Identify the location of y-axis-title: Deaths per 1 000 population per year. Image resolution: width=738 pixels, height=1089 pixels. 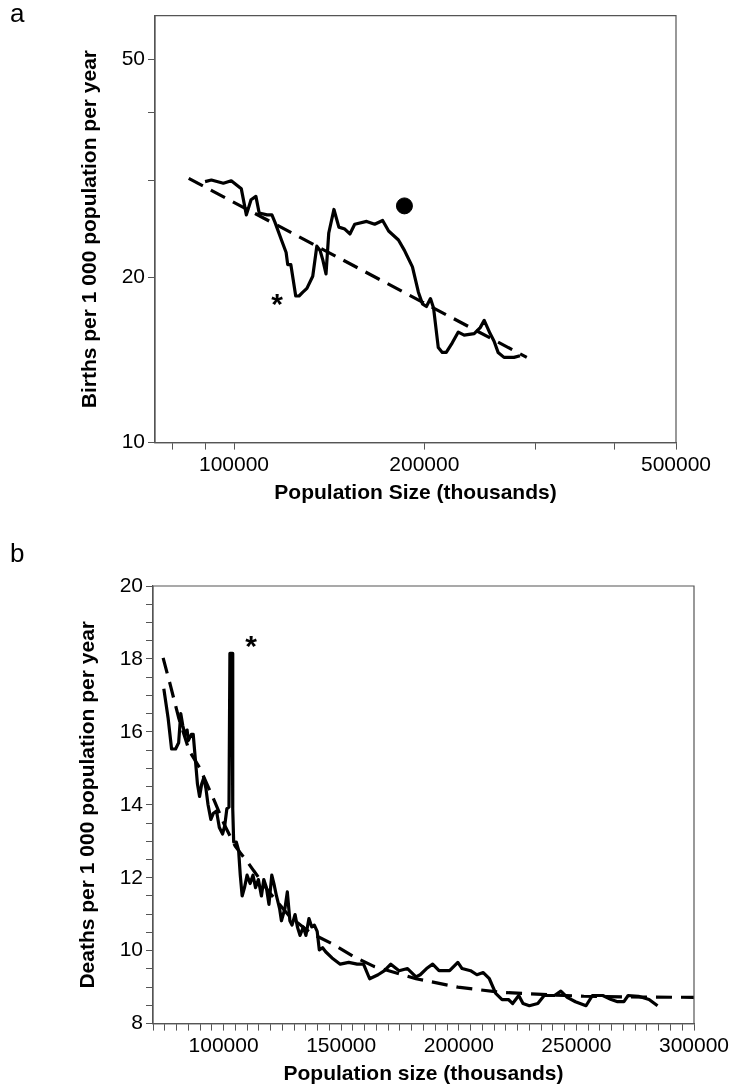
(87, 804).